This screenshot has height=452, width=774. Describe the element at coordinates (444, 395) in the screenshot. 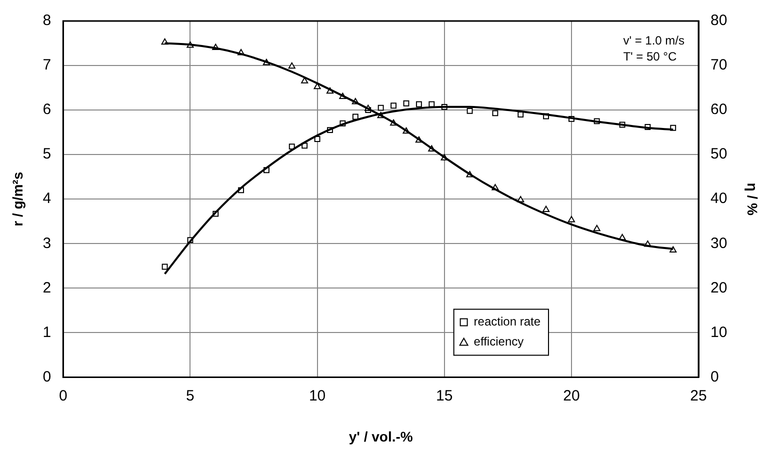

I see `x-tick-label: 15` at that location.